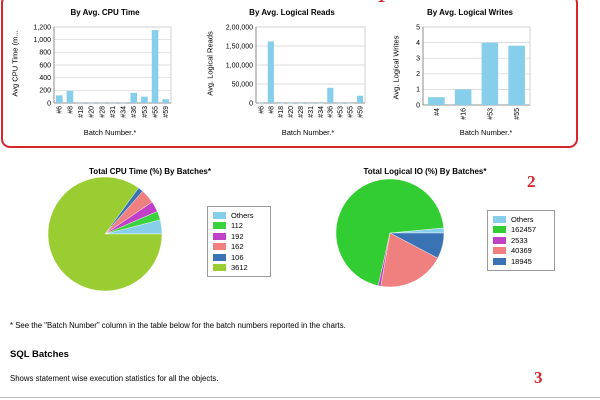  Describe the element at coordinates (464, 114) in the screenshot. I see `x-tick-label: #16` at that location.